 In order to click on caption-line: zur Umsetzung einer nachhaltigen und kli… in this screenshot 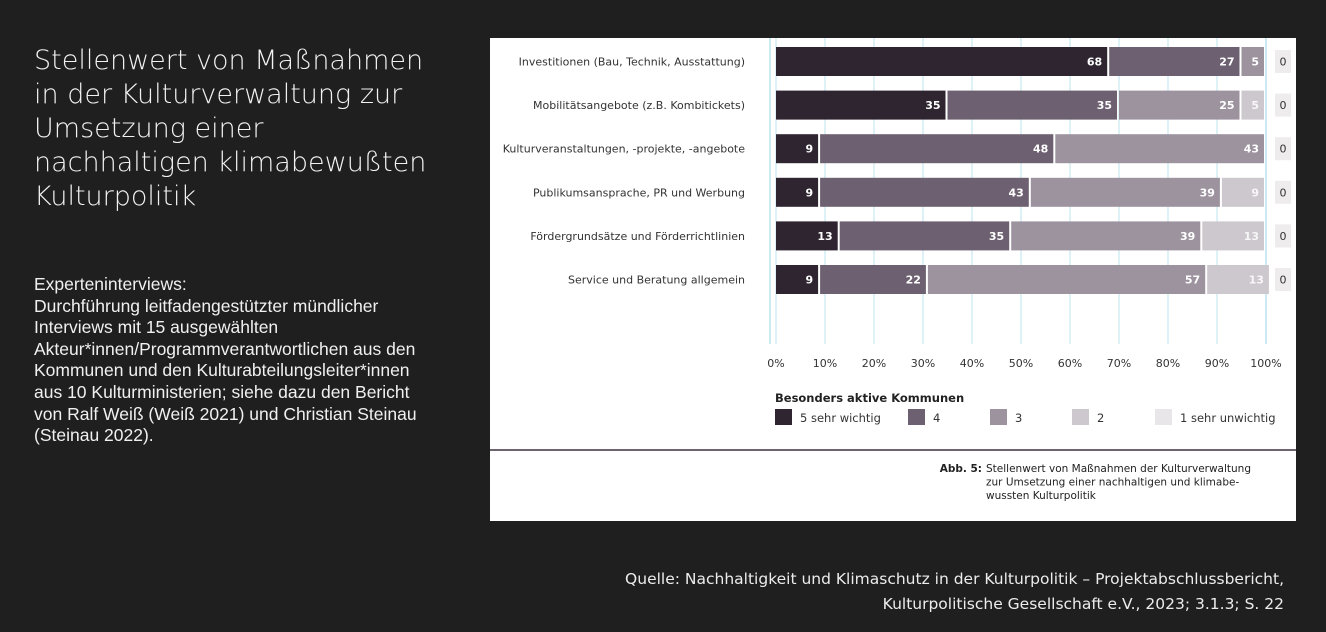, I will do `click(1112, 483)`.